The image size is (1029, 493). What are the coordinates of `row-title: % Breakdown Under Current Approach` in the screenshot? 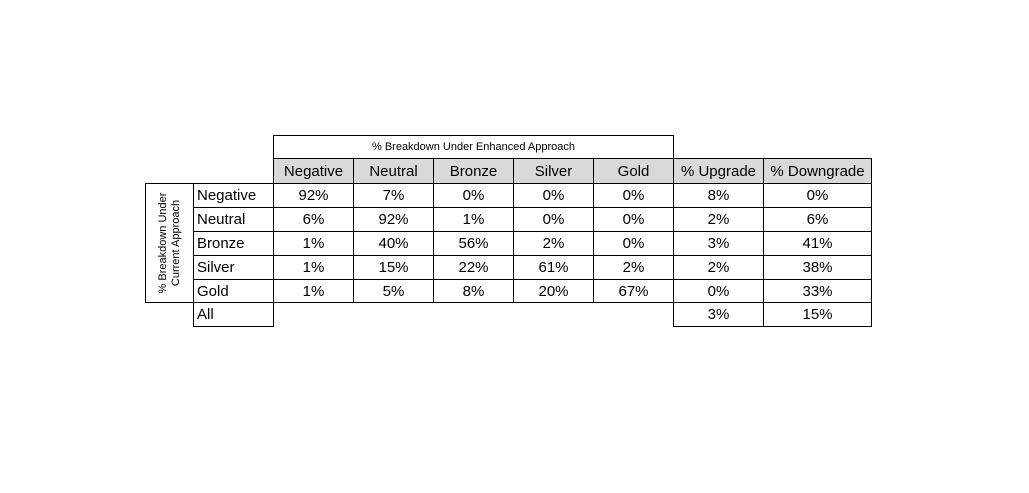 It's located at (169, 243).